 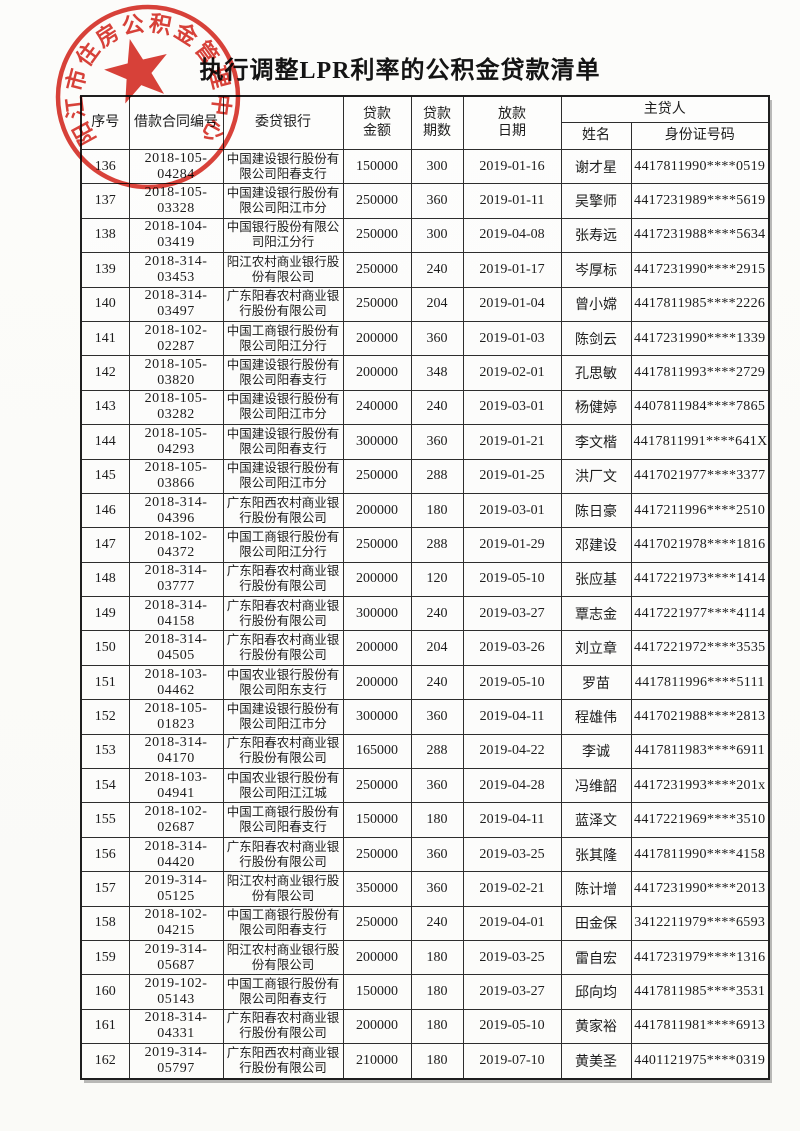 What do you see at coordinates (596, 820) in the screenshot?
I see `cell-name: 蓝泽文` at bounding box center [596, 820].